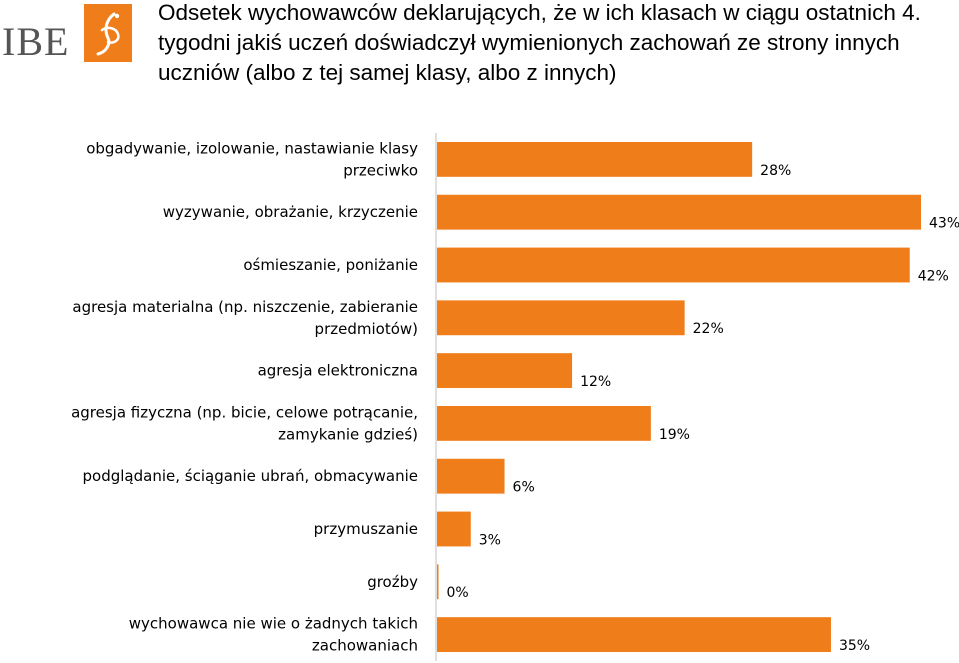  Describe the element at coordinates (365, 646) in the screenshot. I see `category-label-line: zachowaniach` at that location.